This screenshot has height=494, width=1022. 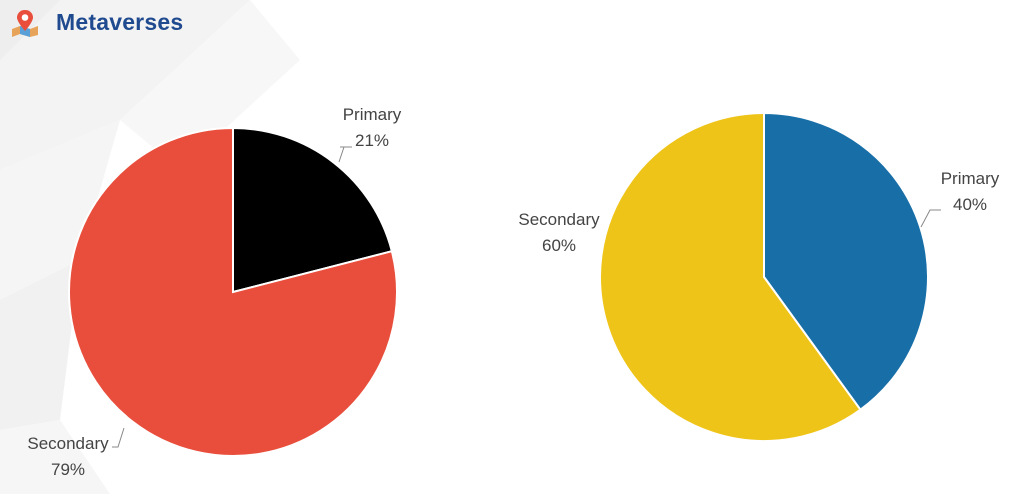 I want to click on right-secondary-value-label: 60%, so click(x=559, y=245).